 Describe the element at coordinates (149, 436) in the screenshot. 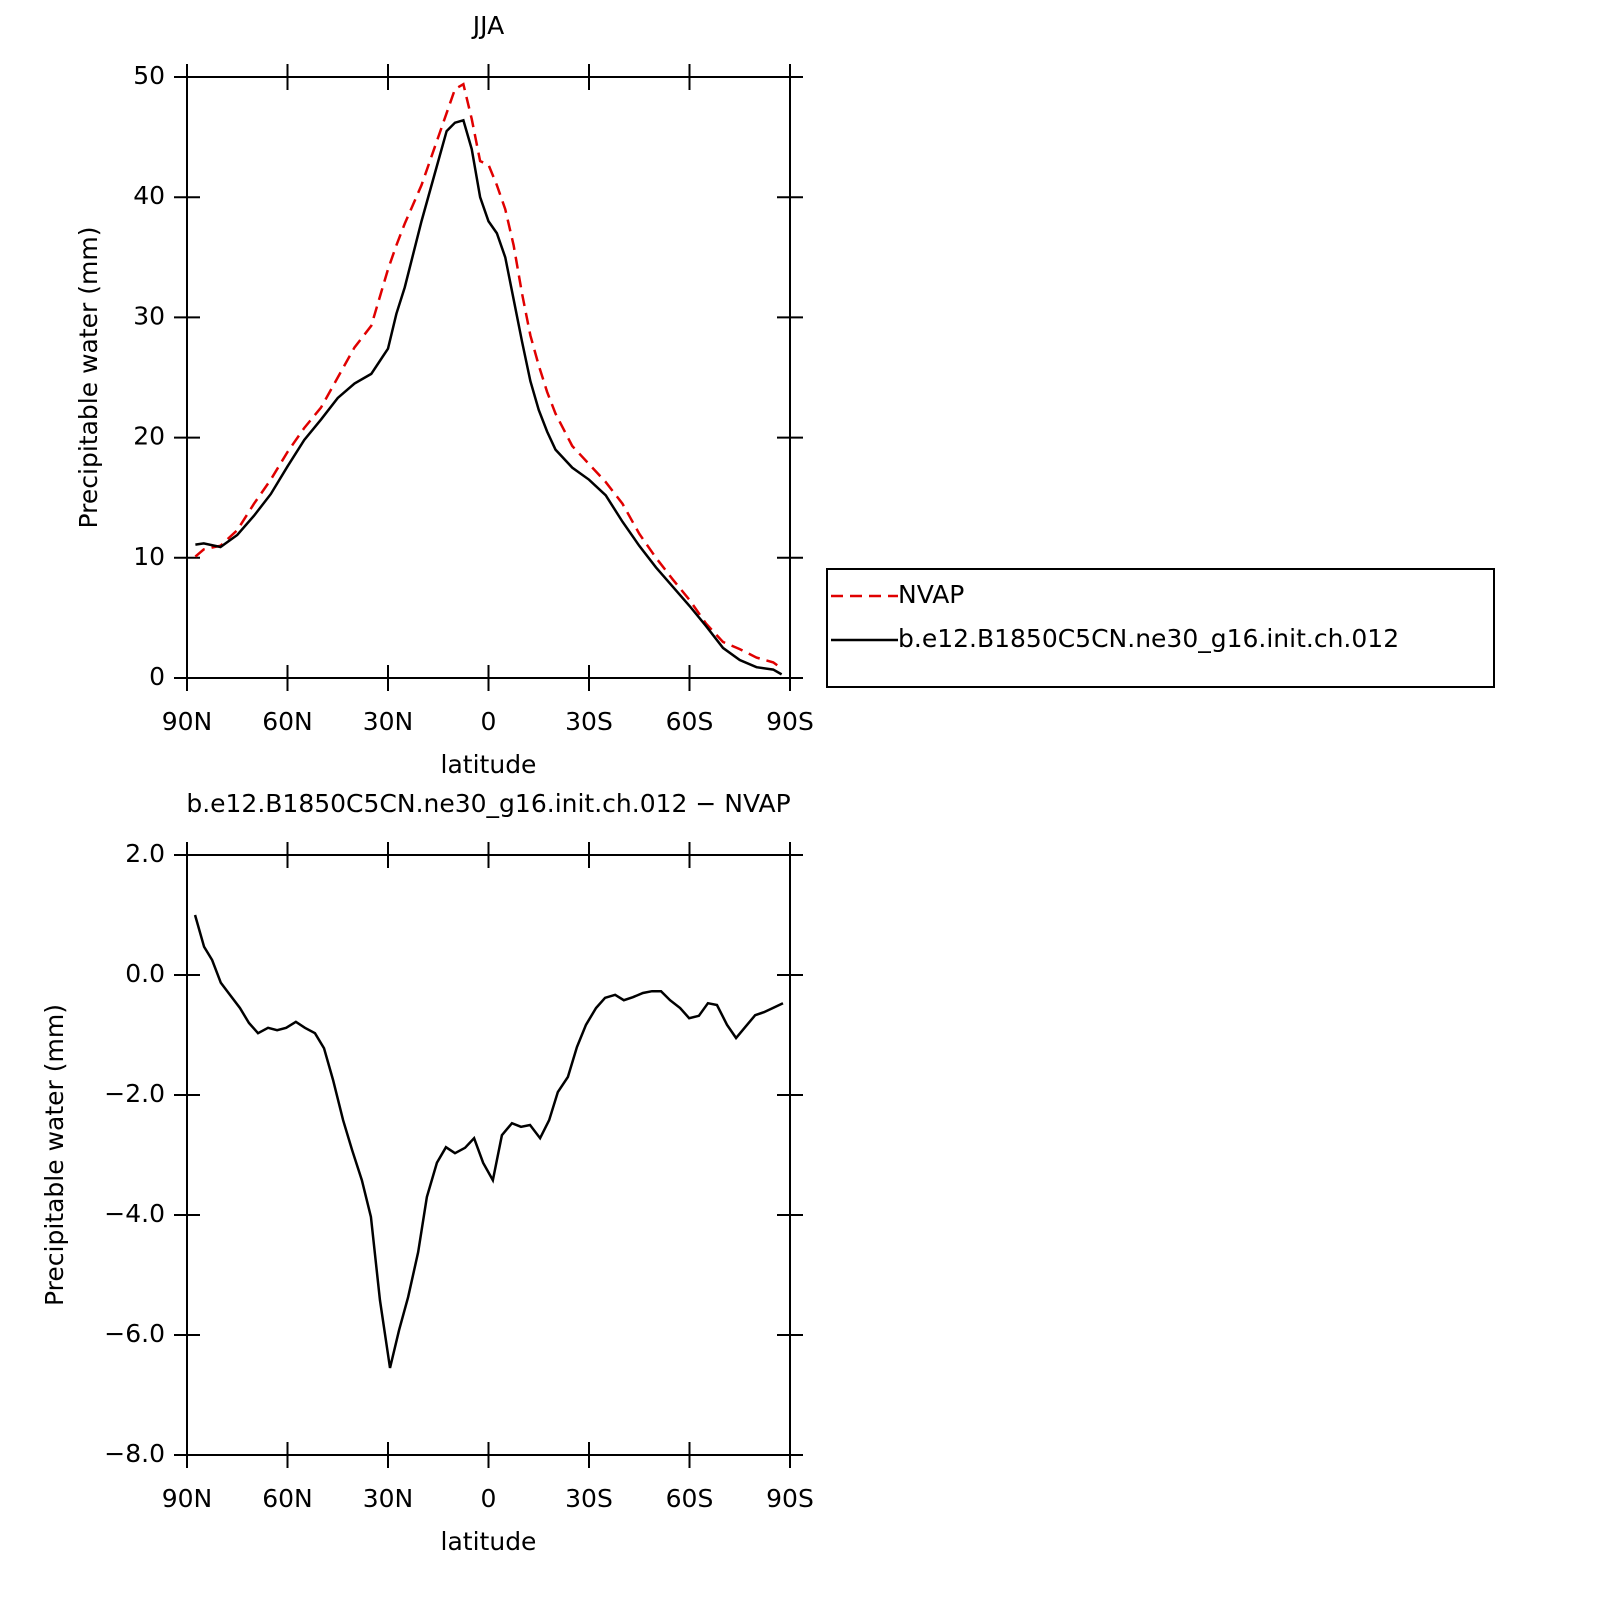

I see `y-tick-label: 20` at that location.